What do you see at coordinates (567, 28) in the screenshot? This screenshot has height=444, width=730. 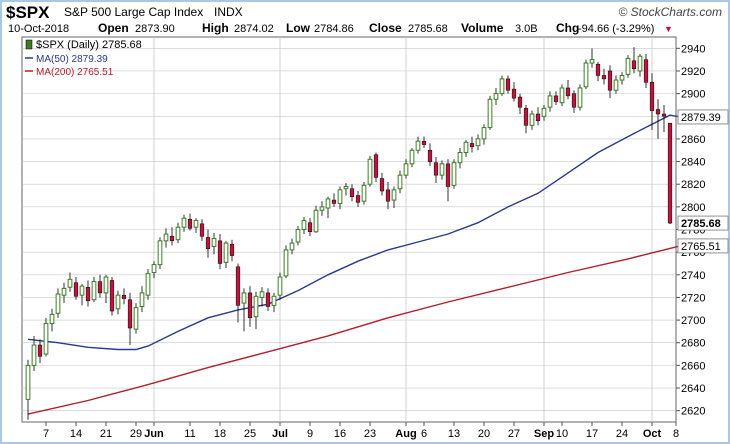 I see `change-label: Chg` at bounding box center [567, 28].